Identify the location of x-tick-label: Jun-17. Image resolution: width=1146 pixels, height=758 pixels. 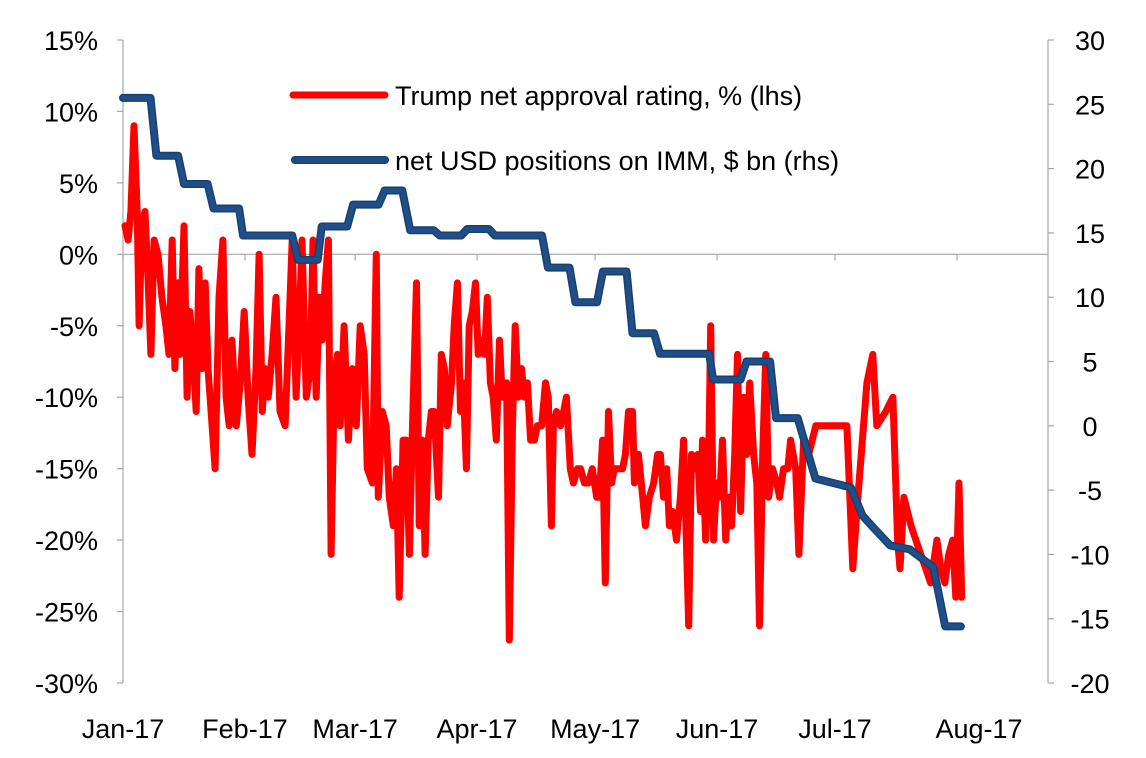
(717, 729).